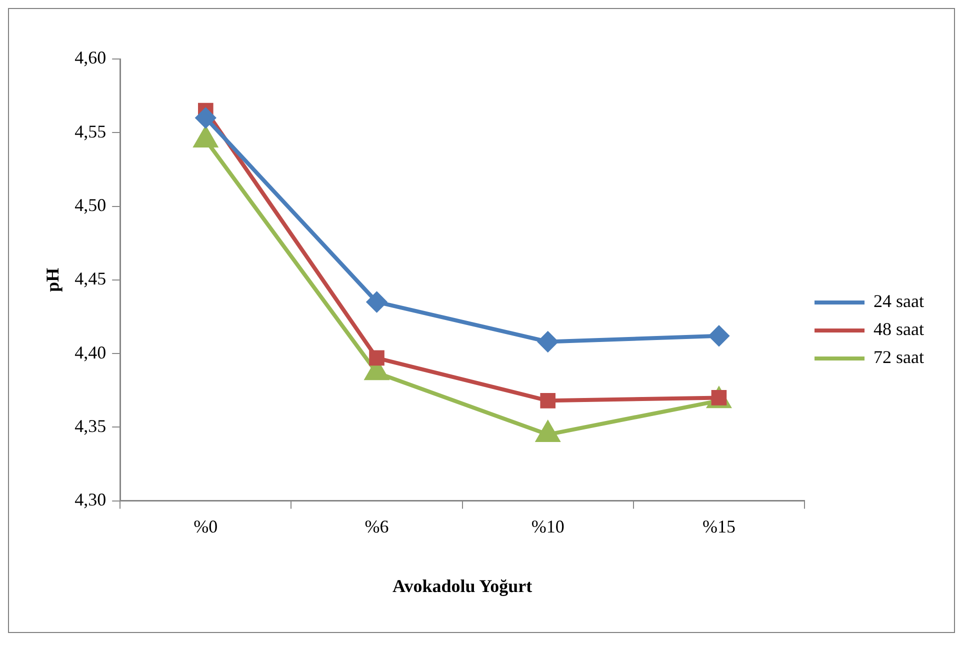  Describe the element at coordinates (547, 526) in the screenshot. I see `x-tick-label: %10` at that location.